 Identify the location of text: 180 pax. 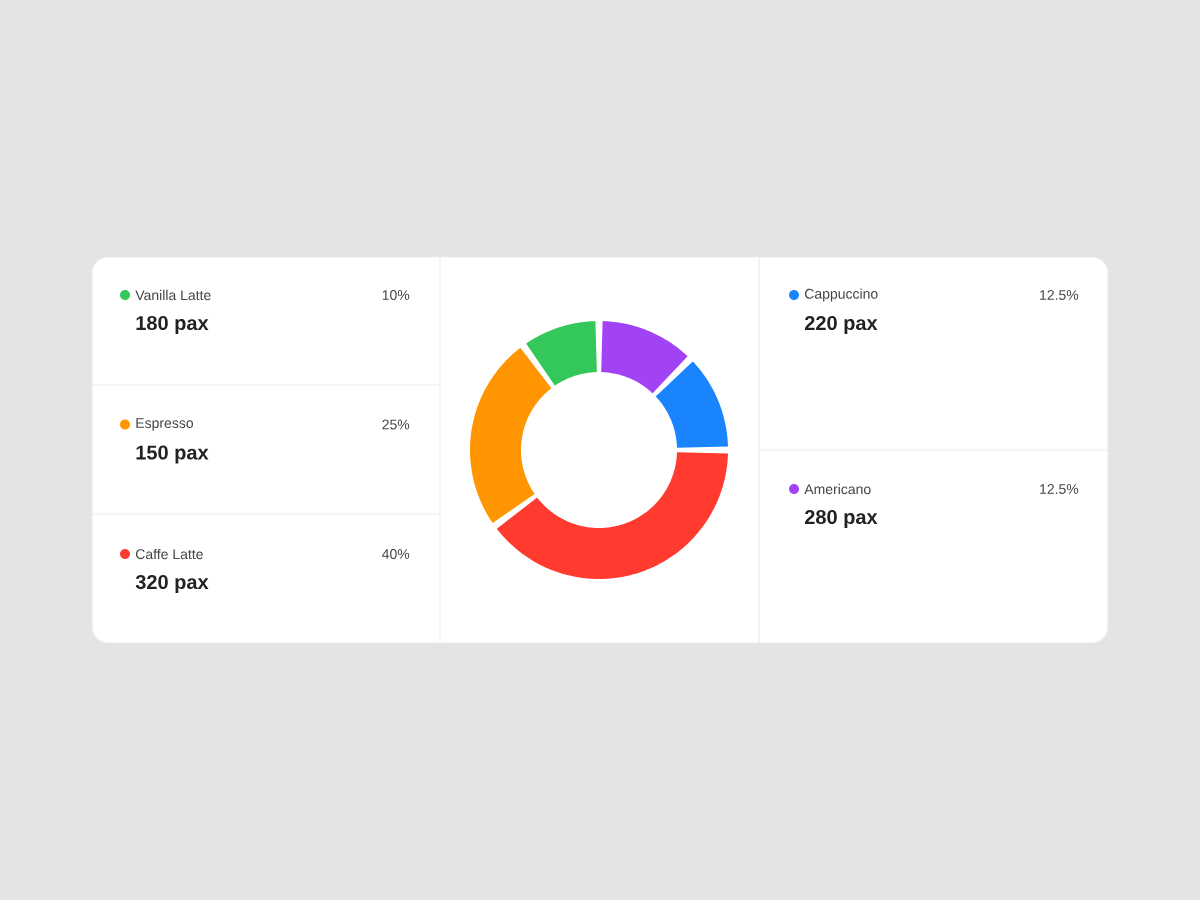
(172, 325).